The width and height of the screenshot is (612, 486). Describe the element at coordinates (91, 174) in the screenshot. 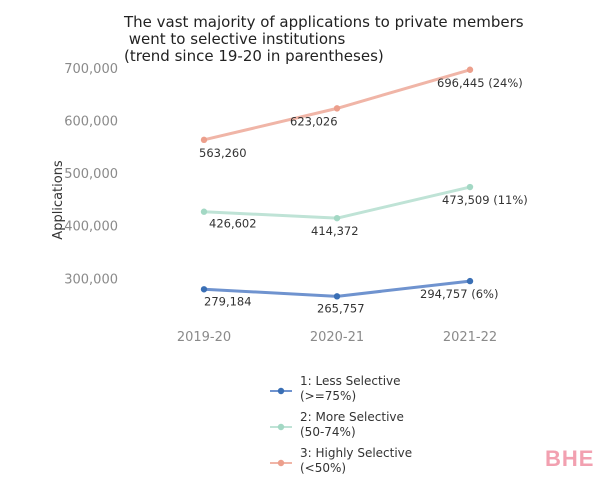

I see `y-tick-label: 500,000` at that location.